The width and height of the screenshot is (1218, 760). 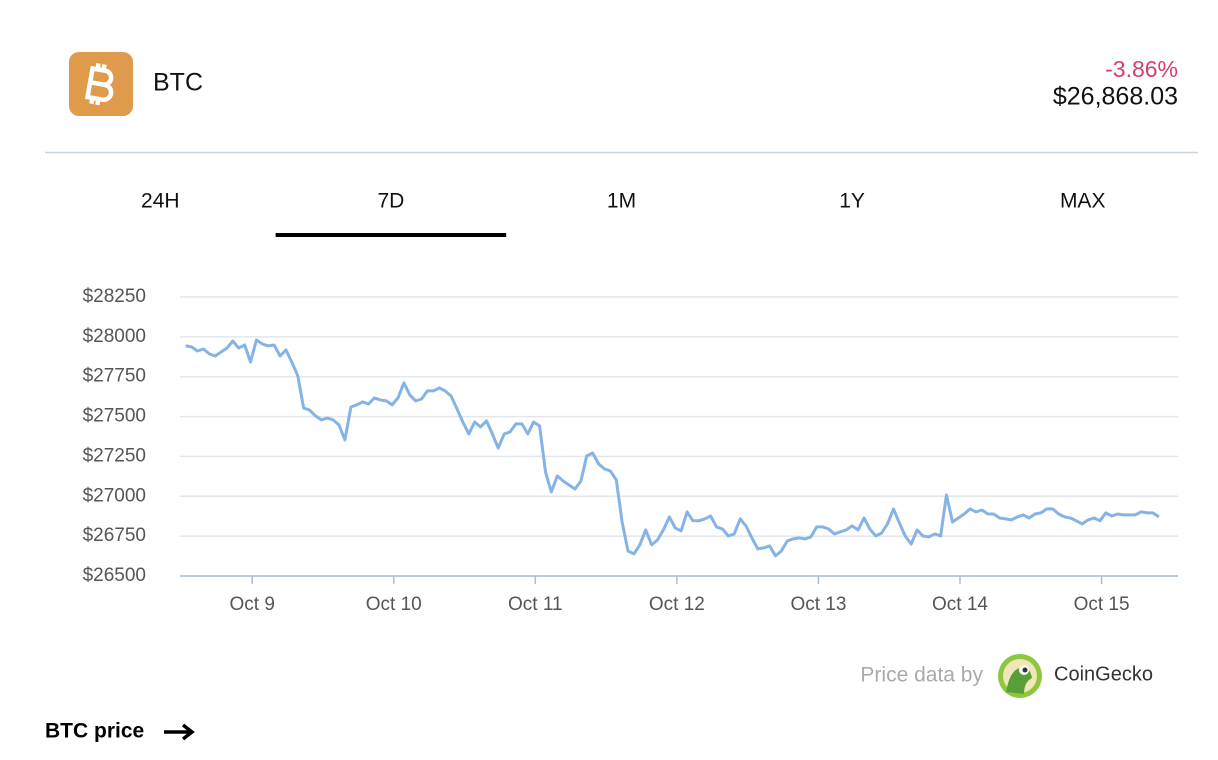 What do you see at coordinates (1115, 97) in the screenshot?
I see `price: $26,868.03` at bounding box center [1115, 97].